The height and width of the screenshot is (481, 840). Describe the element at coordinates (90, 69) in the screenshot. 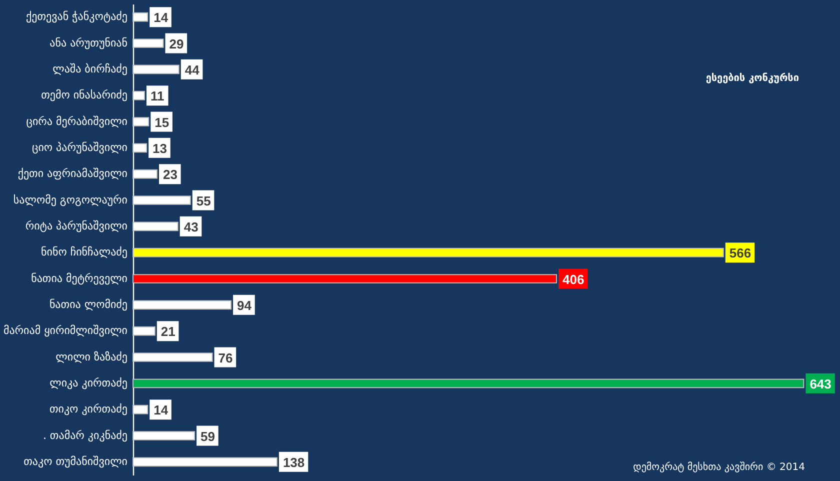

I see `y-tick-label: ლაშა ბირჩაძე` at that location.